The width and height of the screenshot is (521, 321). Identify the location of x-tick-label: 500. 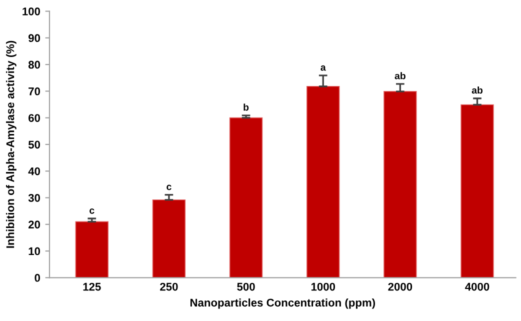
(246, 286).